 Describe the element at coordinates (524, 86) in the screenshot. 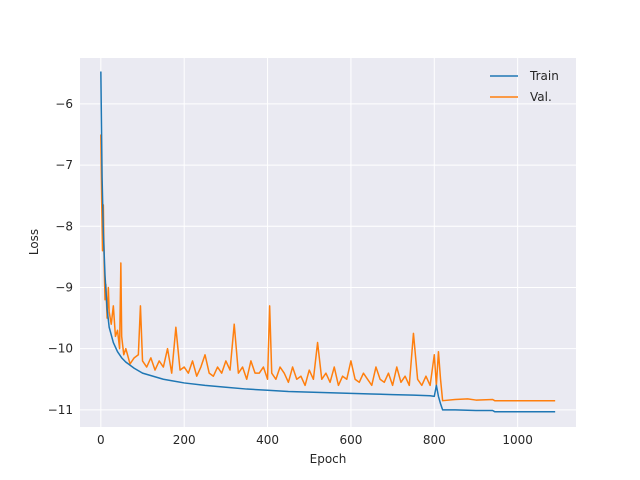

I see `legend: Train Val.` at that location.